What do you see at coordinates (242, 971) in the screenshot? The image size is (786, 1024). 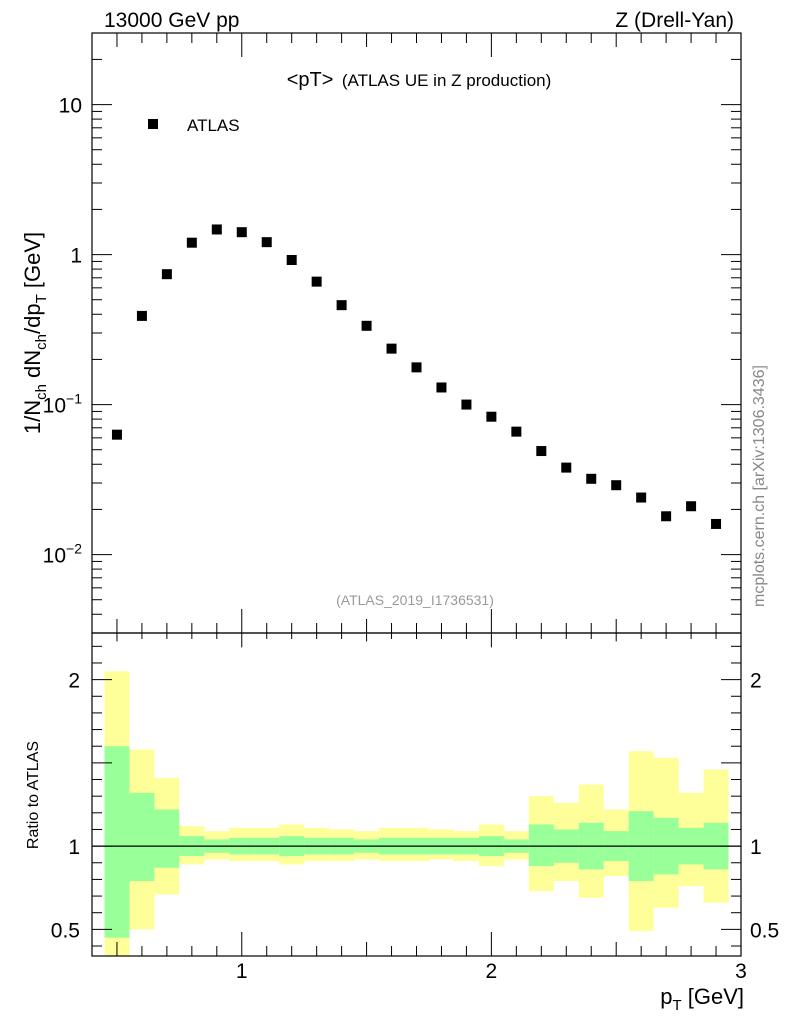 I see `x-tick-label: 1` at bounding box center [242, 971].